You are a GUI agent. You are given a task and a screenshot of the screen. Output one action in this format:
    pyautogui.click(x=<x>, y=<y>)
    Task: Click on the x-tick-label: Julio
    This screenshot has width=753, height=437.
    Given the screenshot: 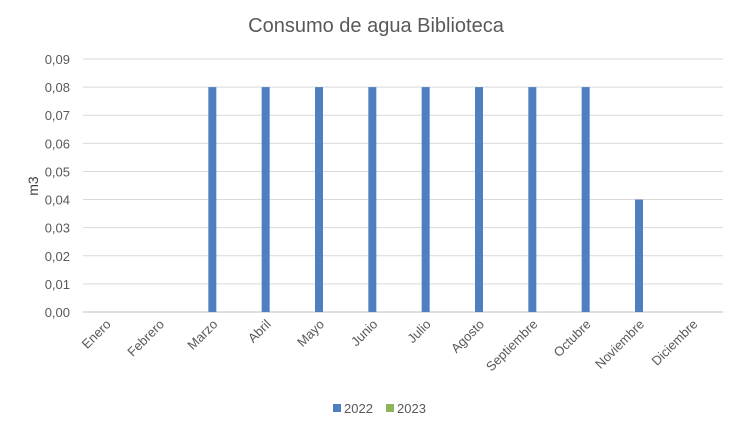 What is the action you would take?
    pyautogui.click(x=419, y=332)
    